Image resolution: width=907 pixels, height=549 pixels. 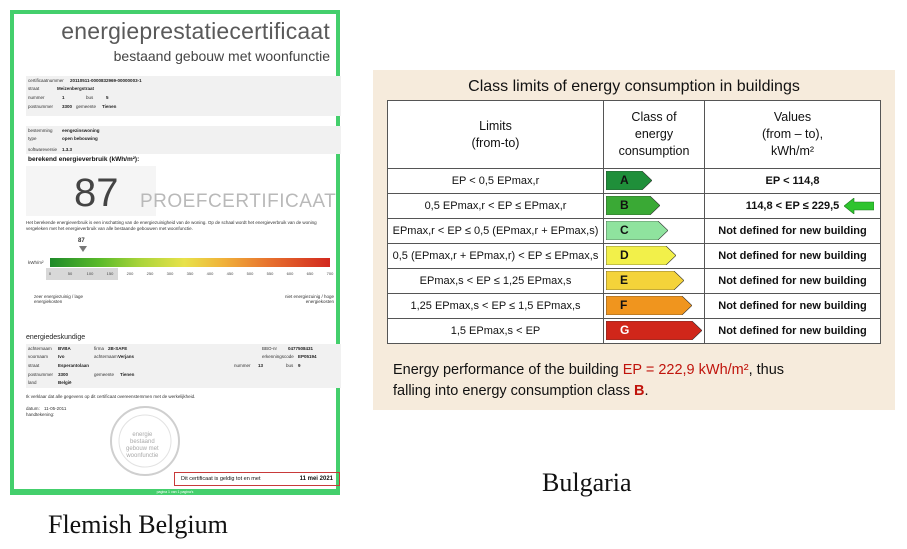 I want to click on caption-left: Flemish Belgium, so click(x=138, y=524).